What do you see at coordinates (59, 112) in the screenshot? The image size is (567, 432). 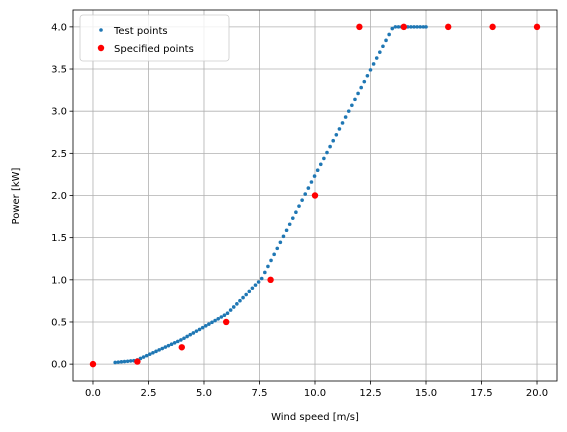 I see `y-tick-label: 3.0` at bounding box center [59, 112].